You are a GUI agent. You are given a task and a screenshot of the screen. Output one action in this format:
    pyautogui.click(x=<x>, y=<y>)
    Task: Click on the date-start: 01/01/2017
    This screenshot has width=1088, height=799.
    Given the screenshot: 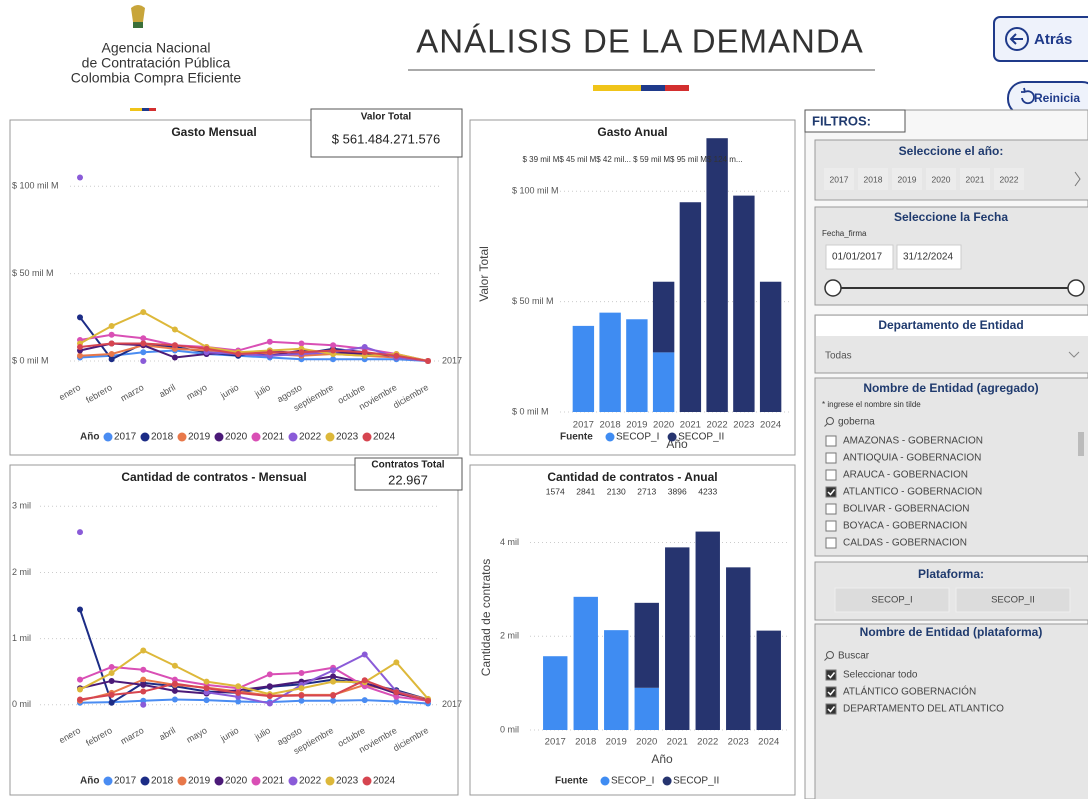 What is the action you would take?
    pyautogui.click(x=857, y=257)
    